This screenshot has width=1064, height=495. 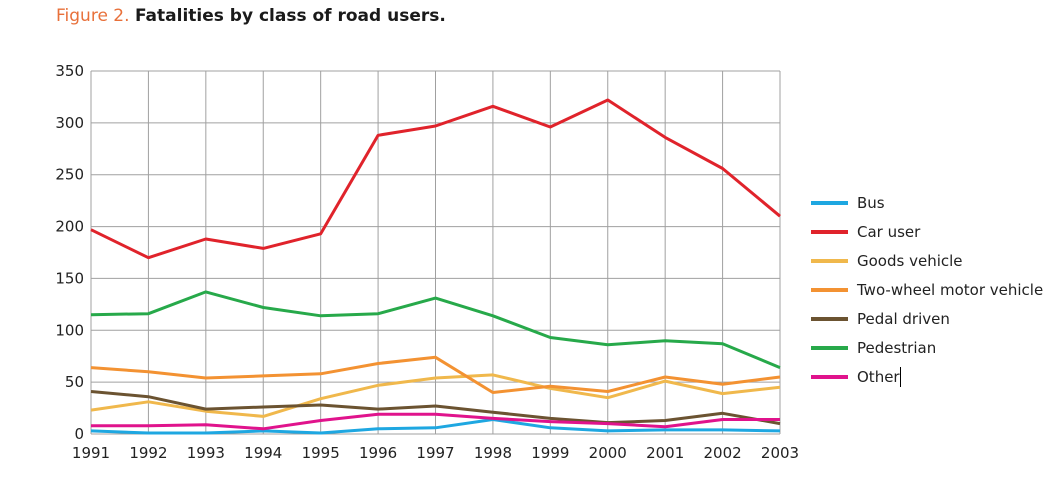 I want to click on y-tick-label: 200, so click(x=69, y=227).